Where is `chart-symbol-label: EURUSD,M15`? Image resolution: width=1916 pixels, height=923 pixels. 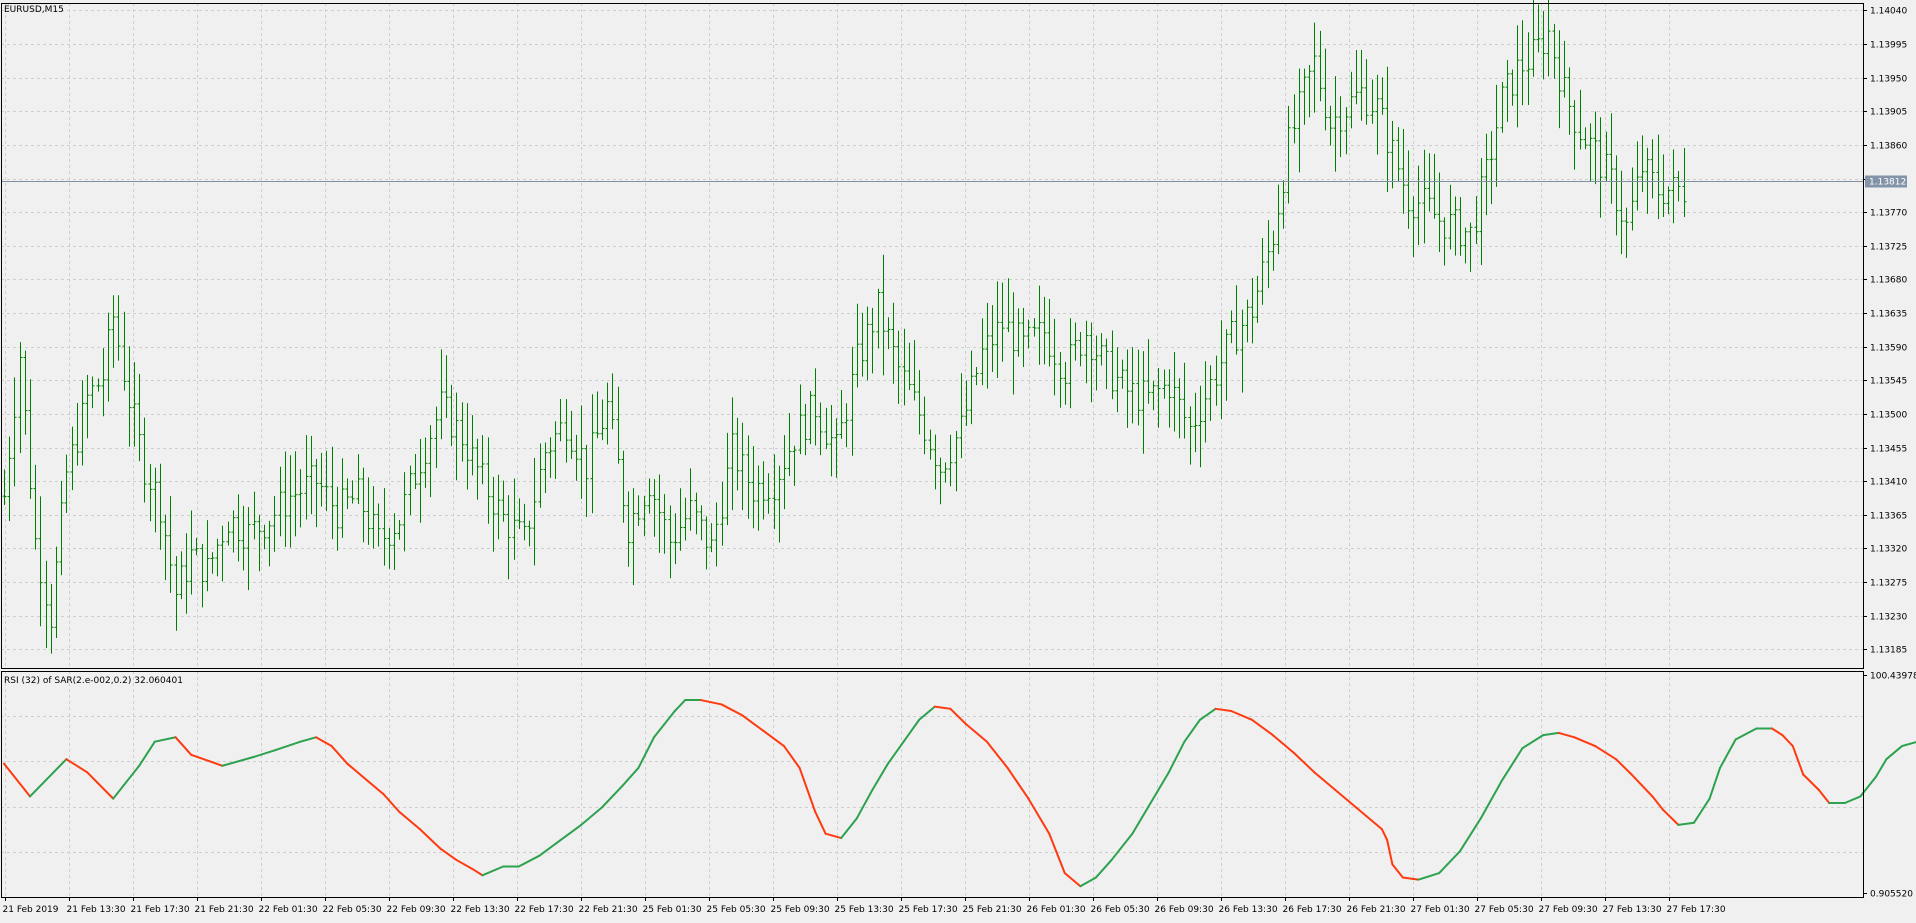
chart-symbol-label: EURUSD,M15 is located at coordinates (34, 10).